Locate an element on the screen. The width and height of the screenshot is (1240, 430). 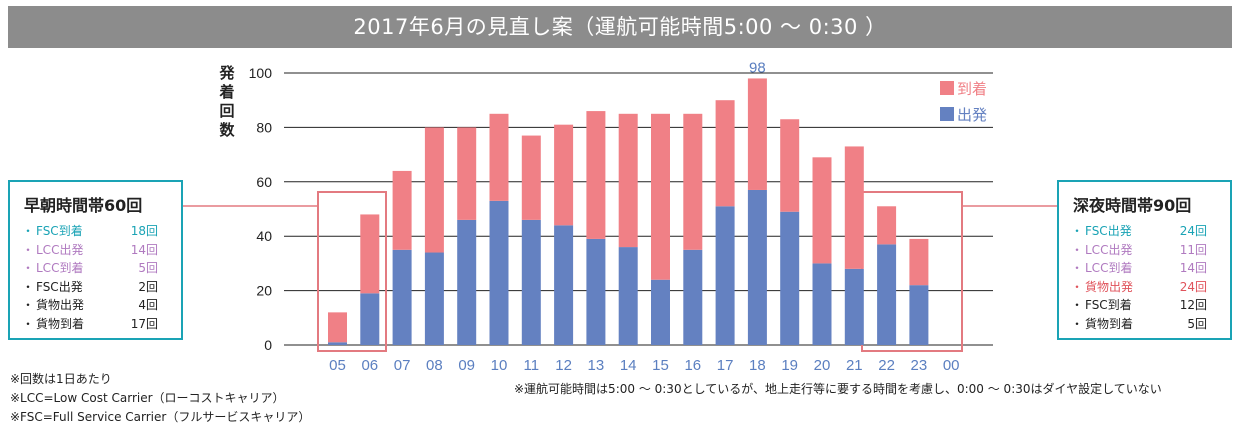
x-tick-label: 16 is located at coordinates (692, 365).